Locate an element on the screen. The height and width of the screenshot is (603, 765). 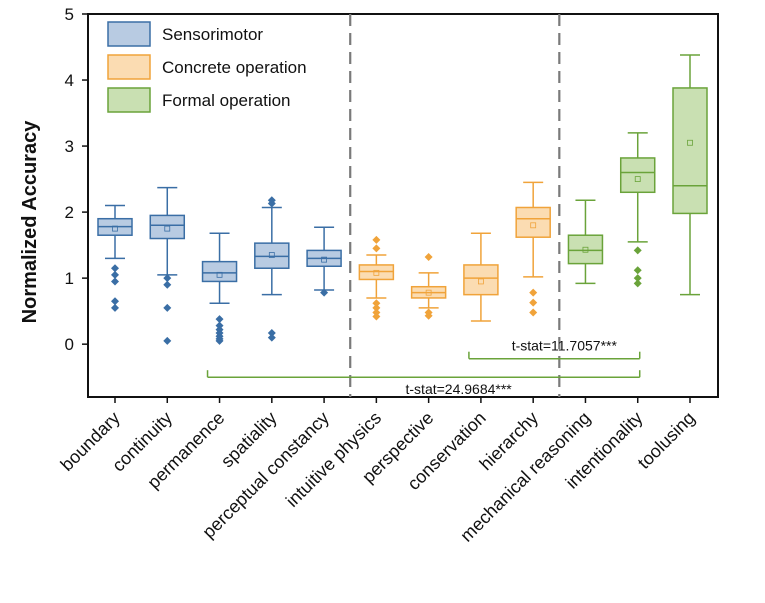
box-conservation is located at coordinates (481, 277).